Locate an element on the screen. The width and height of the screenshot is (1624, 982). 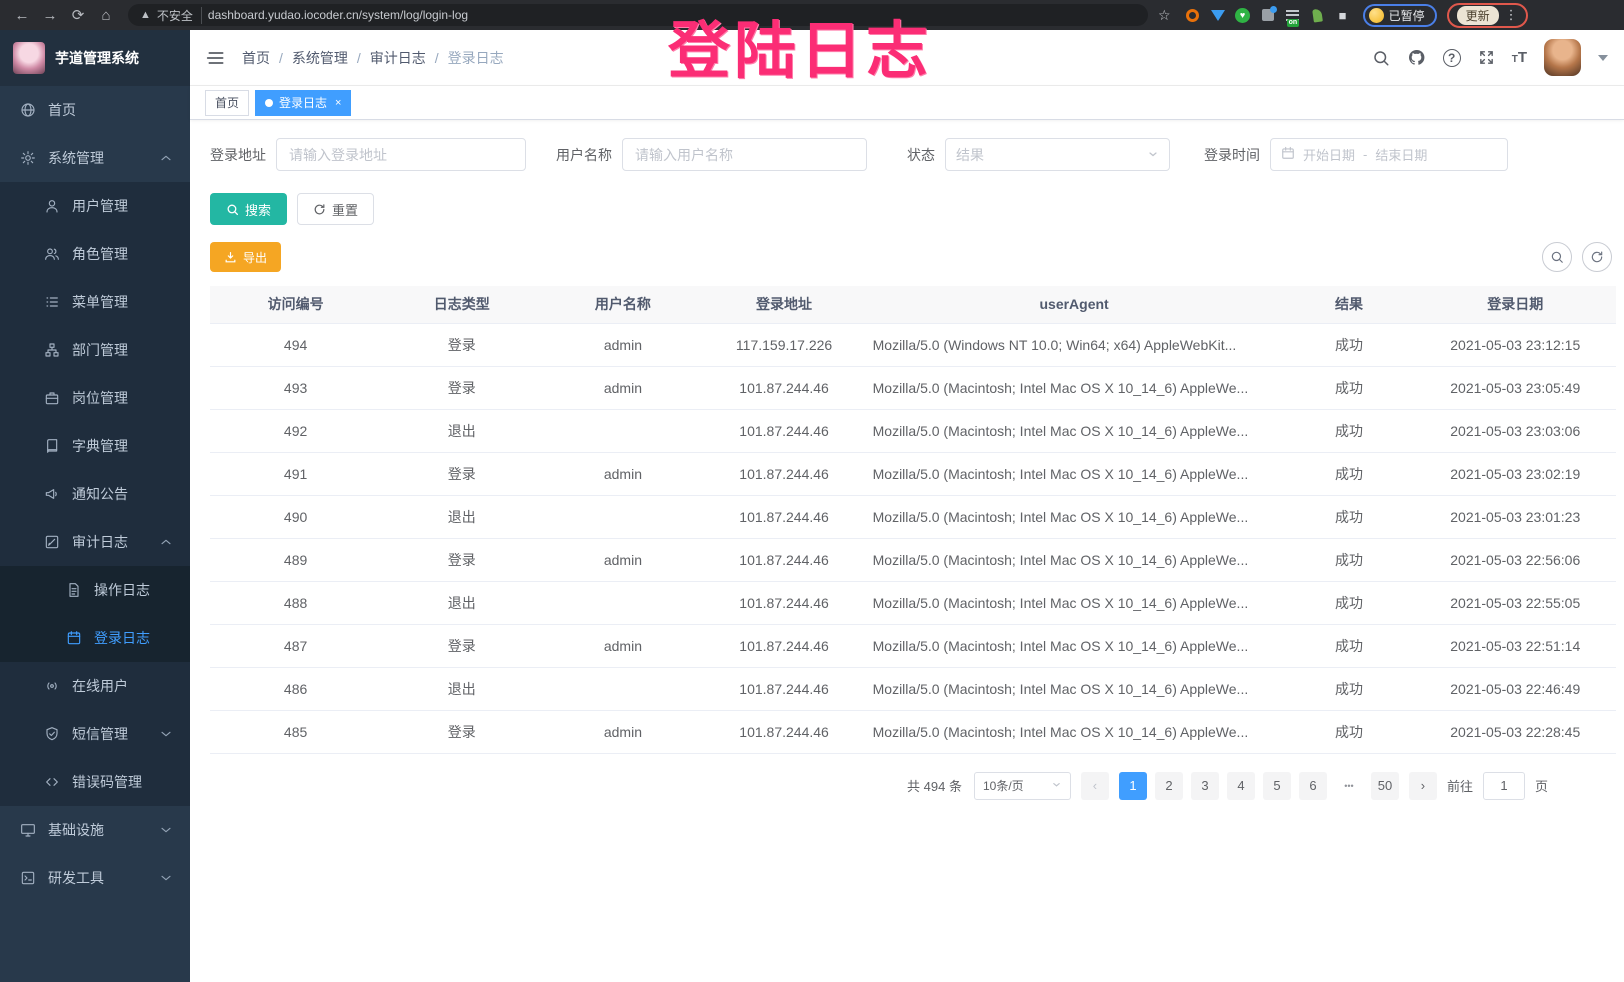
username-input is located at coordinates (744, 154).